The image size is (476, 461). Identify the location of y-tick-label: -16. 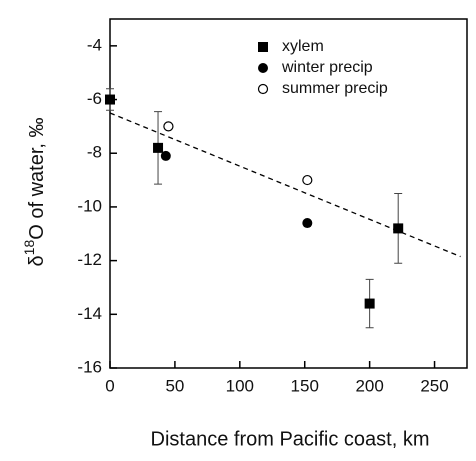
(89, 366).